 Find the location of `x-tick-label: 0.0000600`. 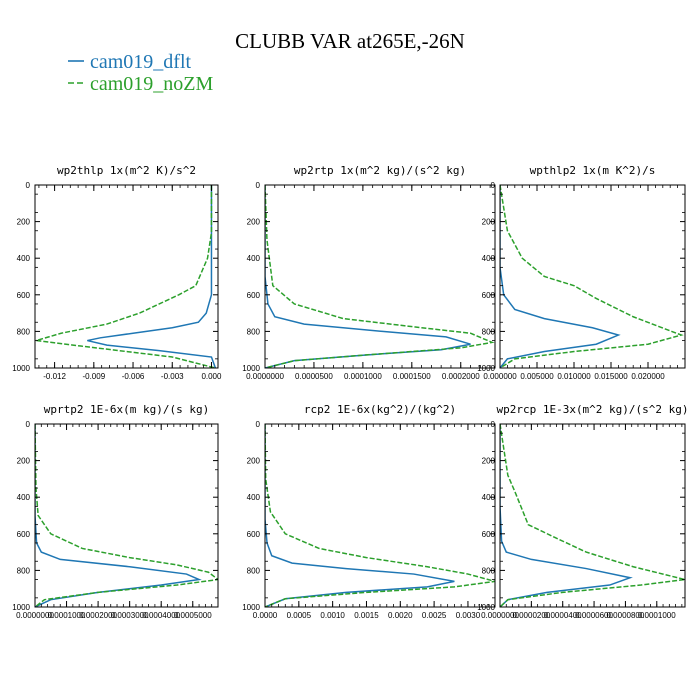

x-tick-label: 0.0000600 is located at coordinates (594, 615).